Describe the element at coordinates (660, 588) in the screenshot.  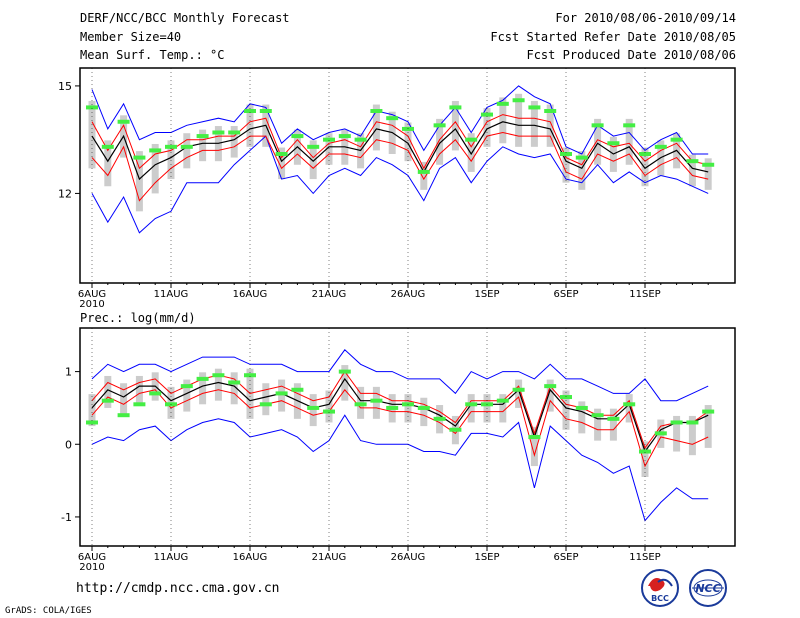
I see `bcc-logo: BCC` at that location.